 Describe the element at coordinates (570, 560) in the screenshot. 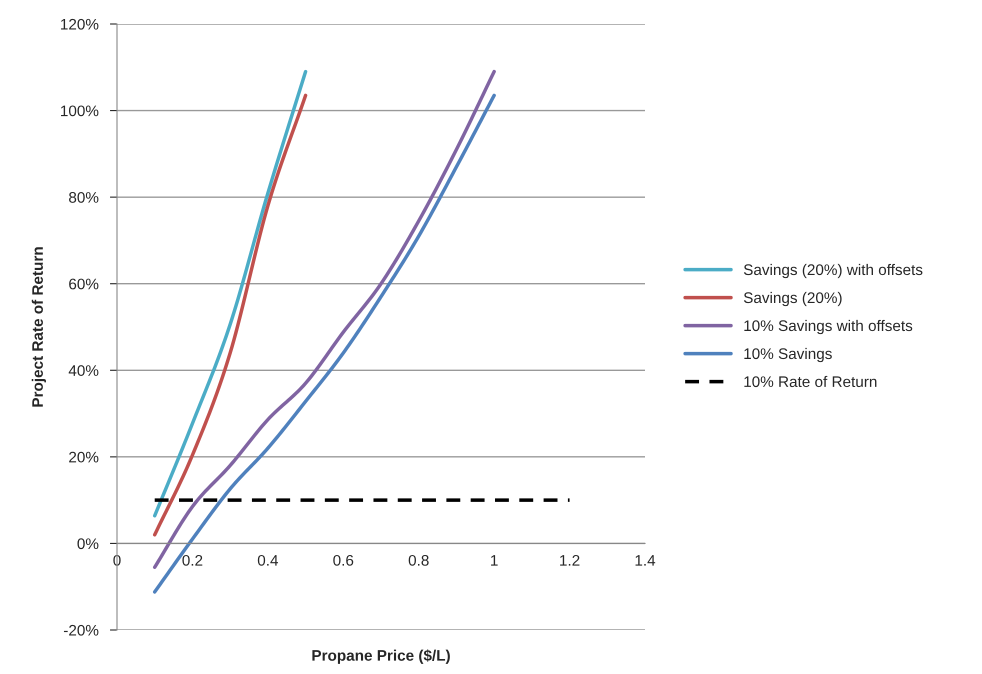

I see `x-tick-label: 1.2` at that location.